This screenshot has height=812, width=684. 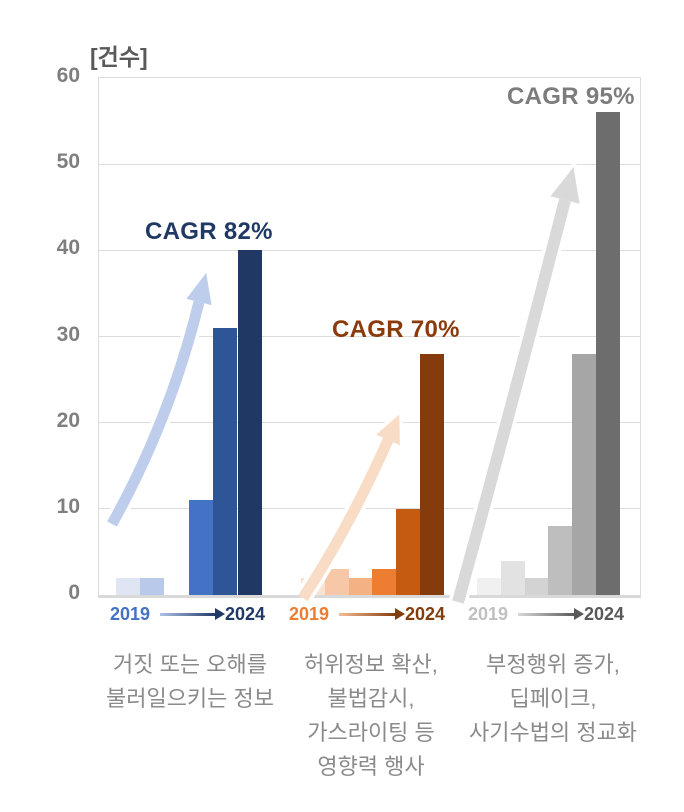 I want to click on bar-group1-2024, so click(x=249, y=422).